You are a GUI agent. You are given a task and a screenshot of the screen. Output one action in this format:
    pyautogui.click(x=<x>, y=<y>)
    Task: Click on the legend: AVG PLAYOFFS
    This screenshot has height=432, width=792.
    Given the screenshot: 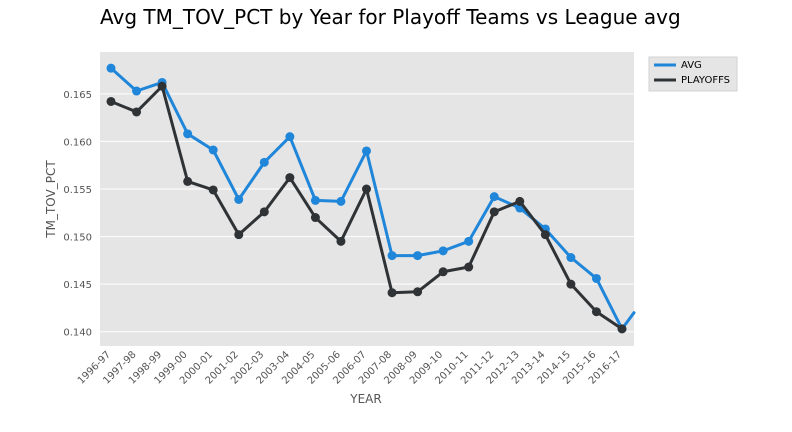 What is the action you would take?
    pyautogui.click(x=693, y=74)
    